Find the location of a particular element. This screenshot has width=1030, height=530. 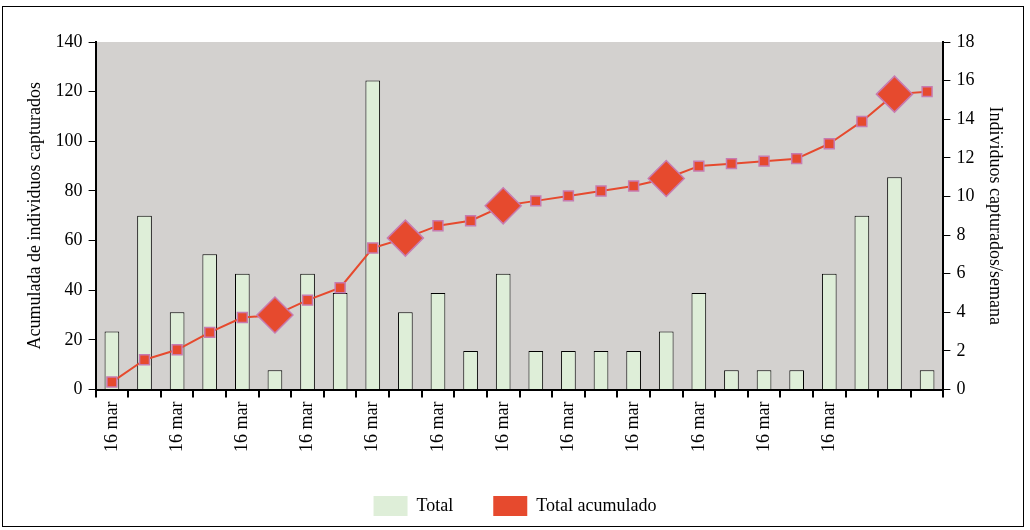

y2-axis-title: Individuos capturados/semana is located at coordinates (996, 215).